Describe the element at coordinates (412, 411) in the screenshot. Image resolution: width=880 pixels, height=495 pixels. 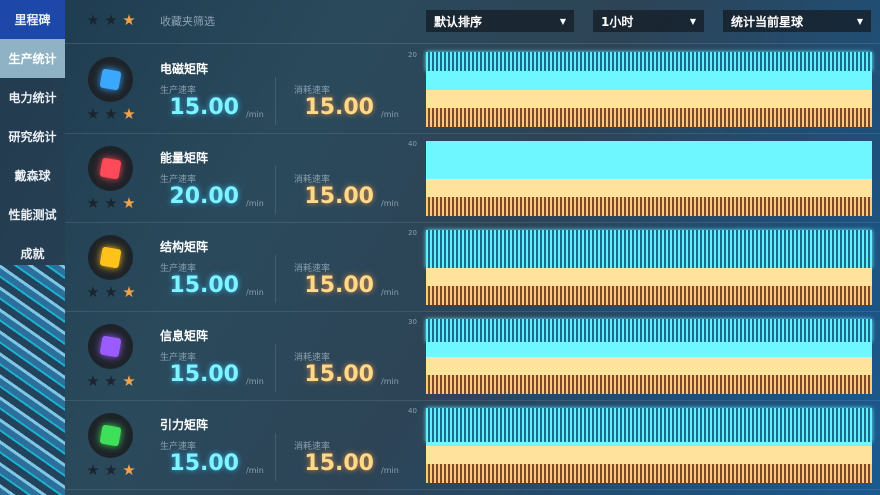
I see `chart-y-max: 40` at that location.